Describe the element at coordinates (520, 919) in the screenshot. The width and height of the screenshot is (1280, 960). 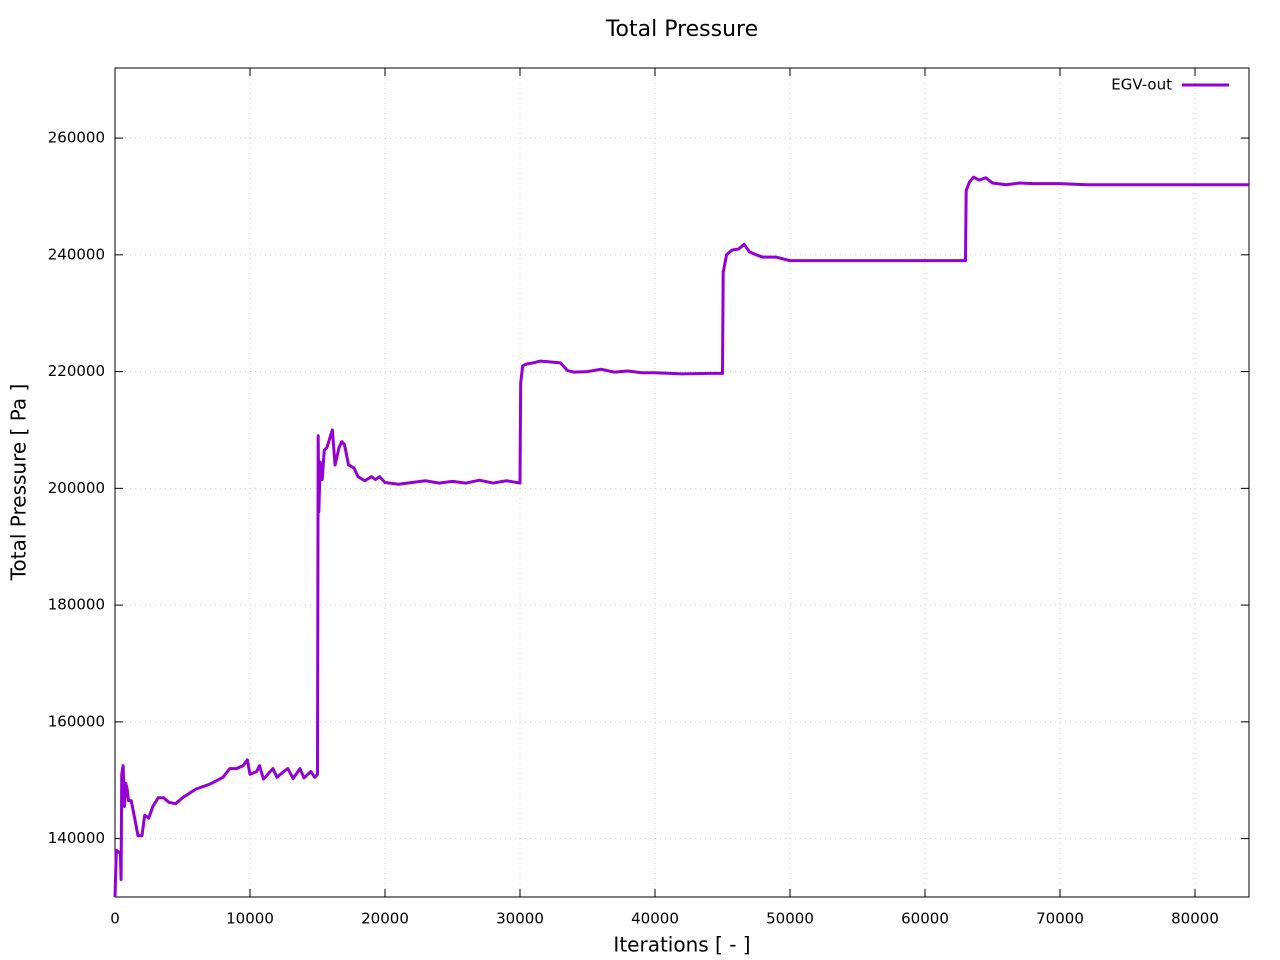
I see `x-tick-label: 30000` at that location.